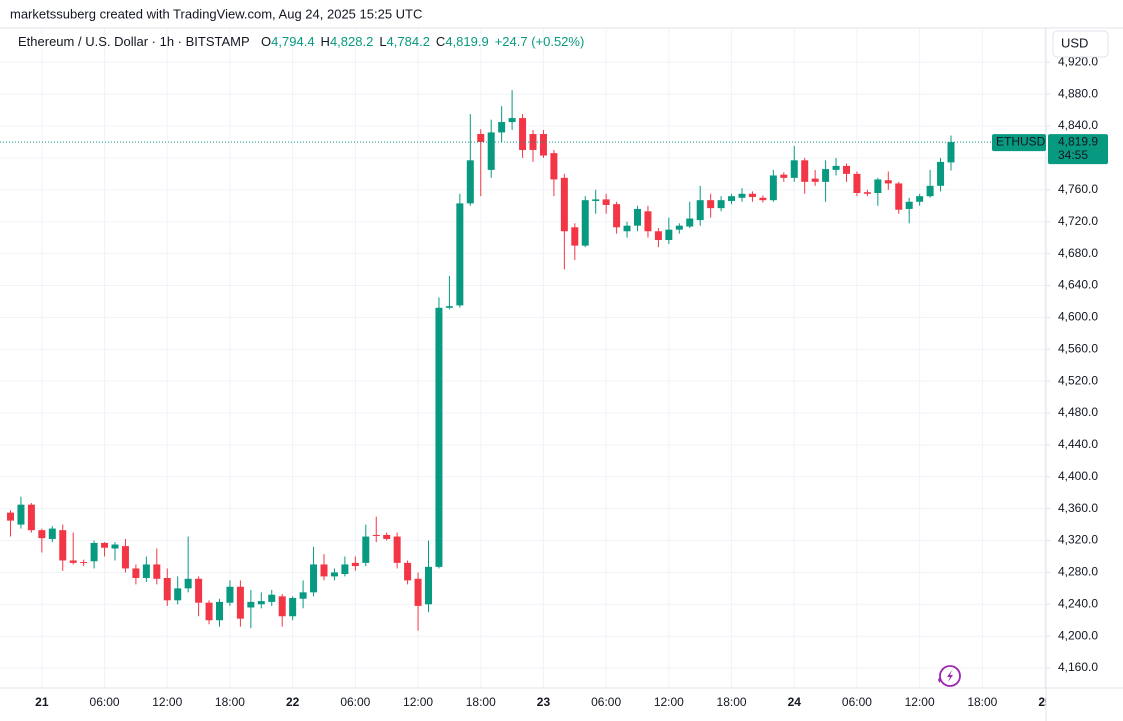 The image size is (1123, 721). I want to click on y-tick-label: 4,720.0, so click(1078, 221).